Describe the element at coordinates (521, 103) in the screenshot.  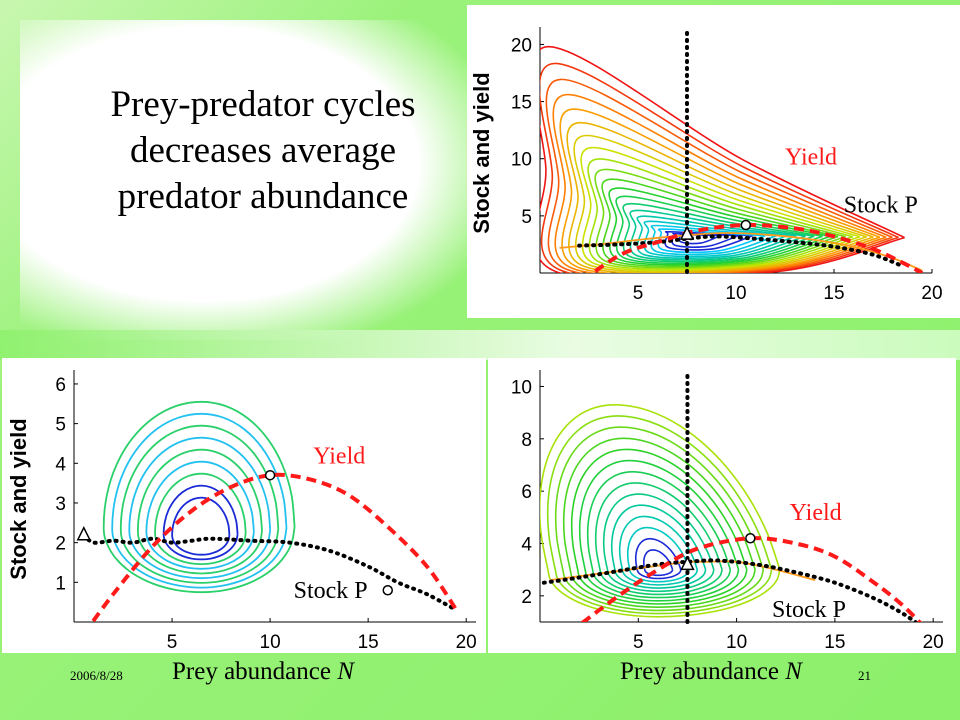
I see `y-tick-label: 15` at that location.